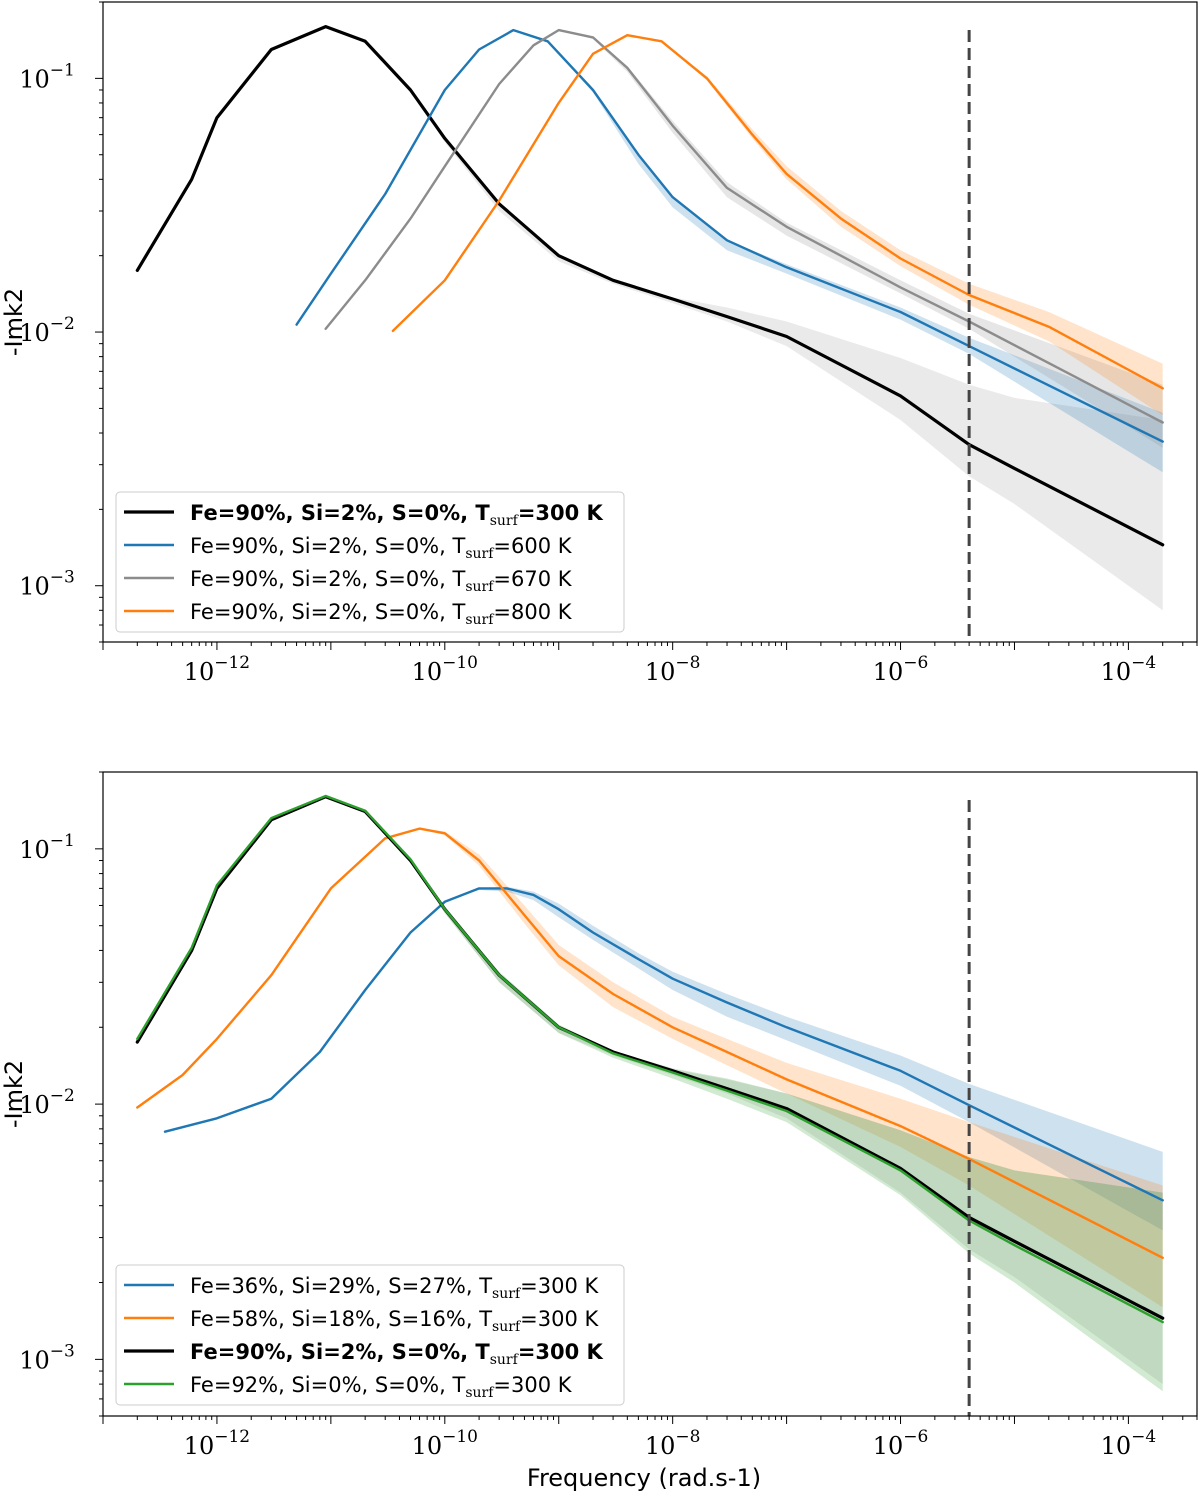 The image size is (1200, 1494). What do you see at coordinates (381, 581) in the screenshot?
I see `legend-entry-label: Fe=90%, Si=2%, S=0%, Tsurf=670 K` at bounding box center [381, 581].